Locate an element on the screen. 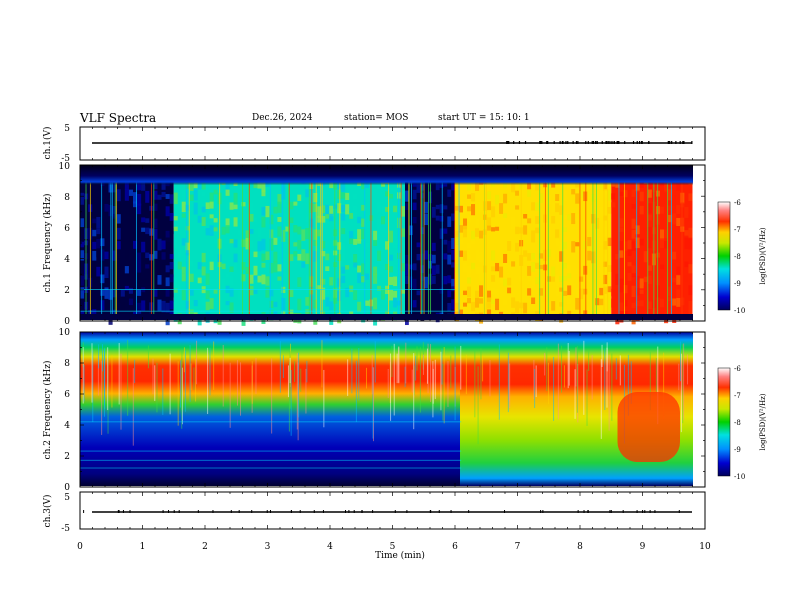 The image size is (792, 612). ch2-ytick-6: 6 is located at coordinates (67, 395).